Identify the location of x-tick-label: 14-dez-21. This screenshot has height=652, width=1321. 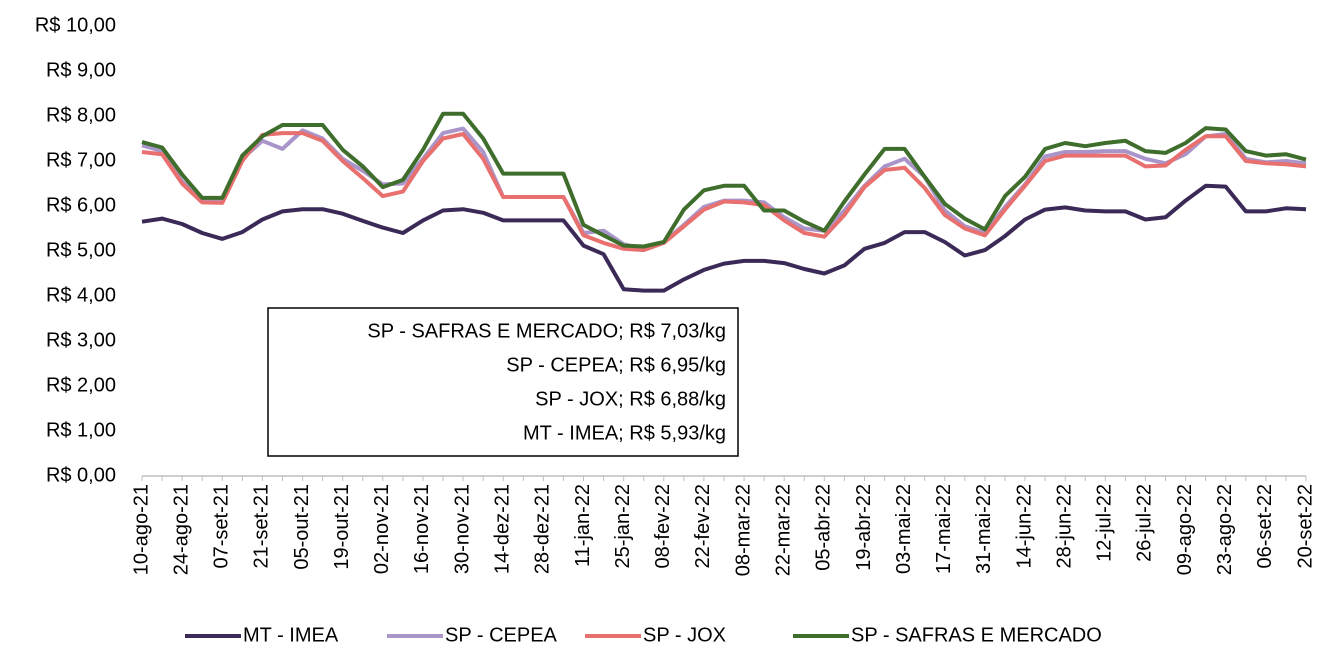
(503, 529).